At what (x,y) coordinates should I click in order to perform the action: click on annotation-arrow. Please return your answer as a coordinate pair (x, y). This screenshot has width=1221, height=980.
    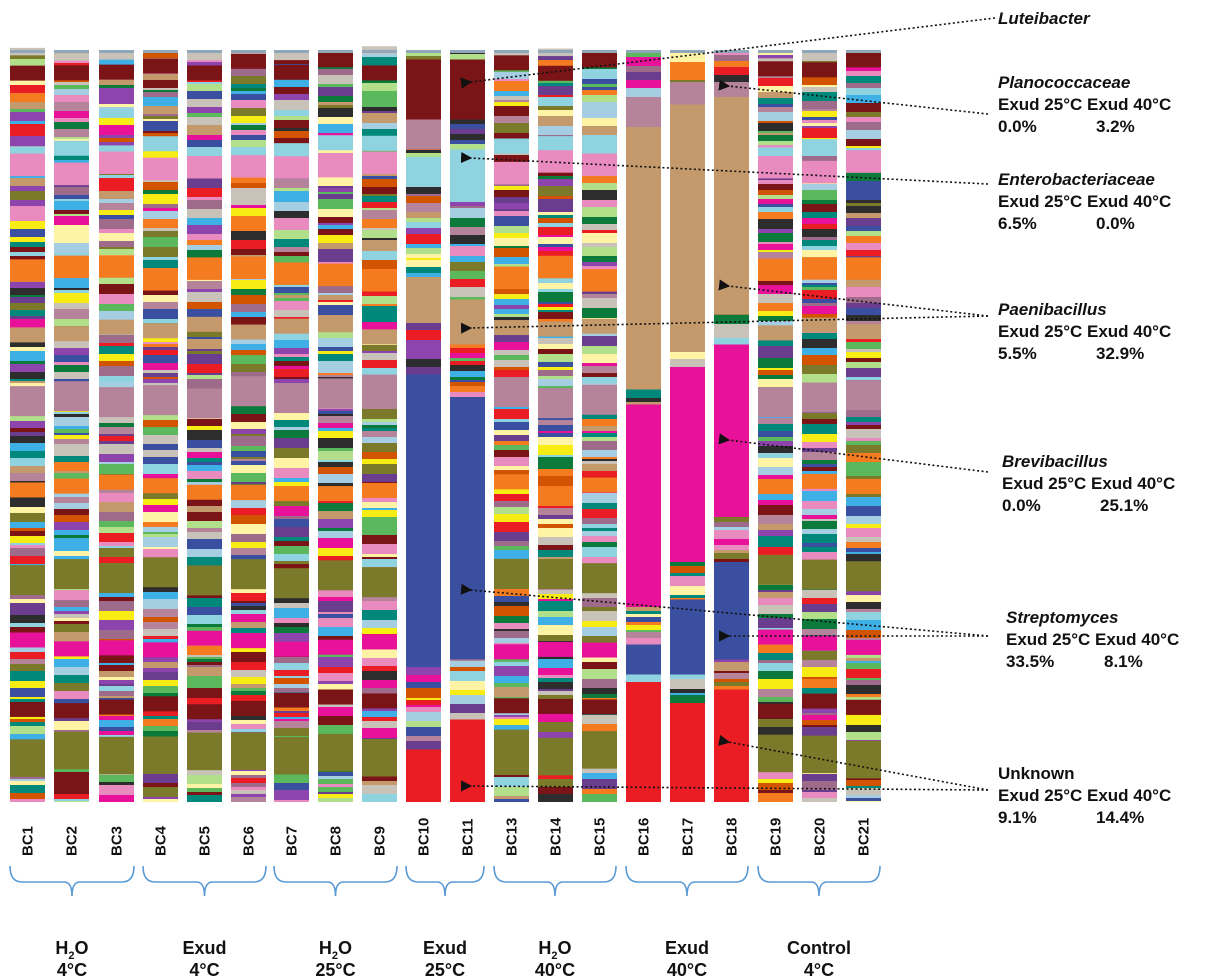
    Looking at the image, I should click on (724, 786).